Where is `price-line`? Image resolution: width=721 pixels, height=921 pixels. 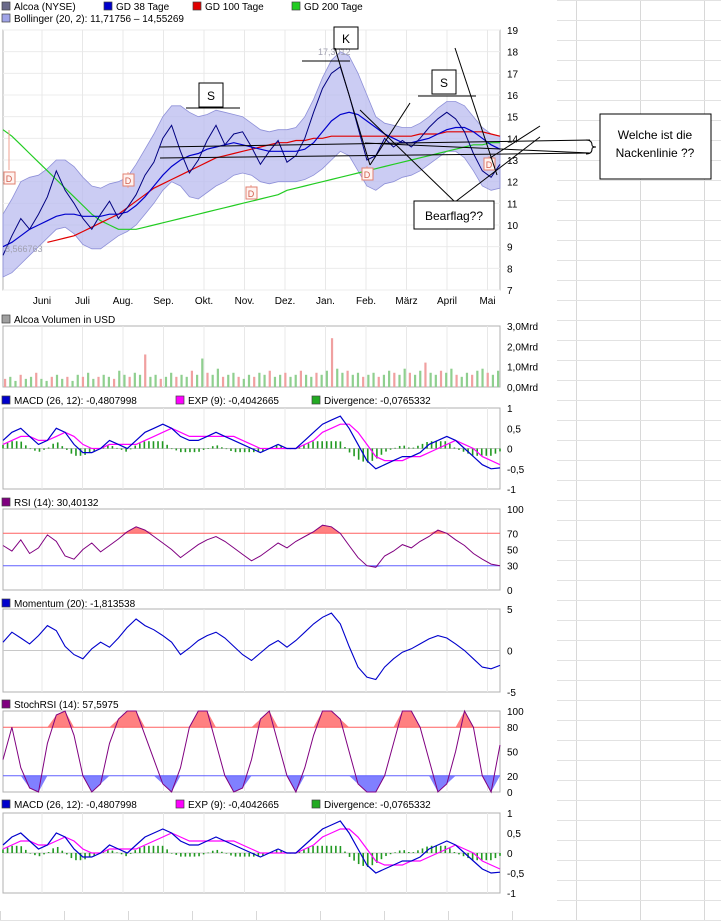 price-line is located at coordinates (251, 160).